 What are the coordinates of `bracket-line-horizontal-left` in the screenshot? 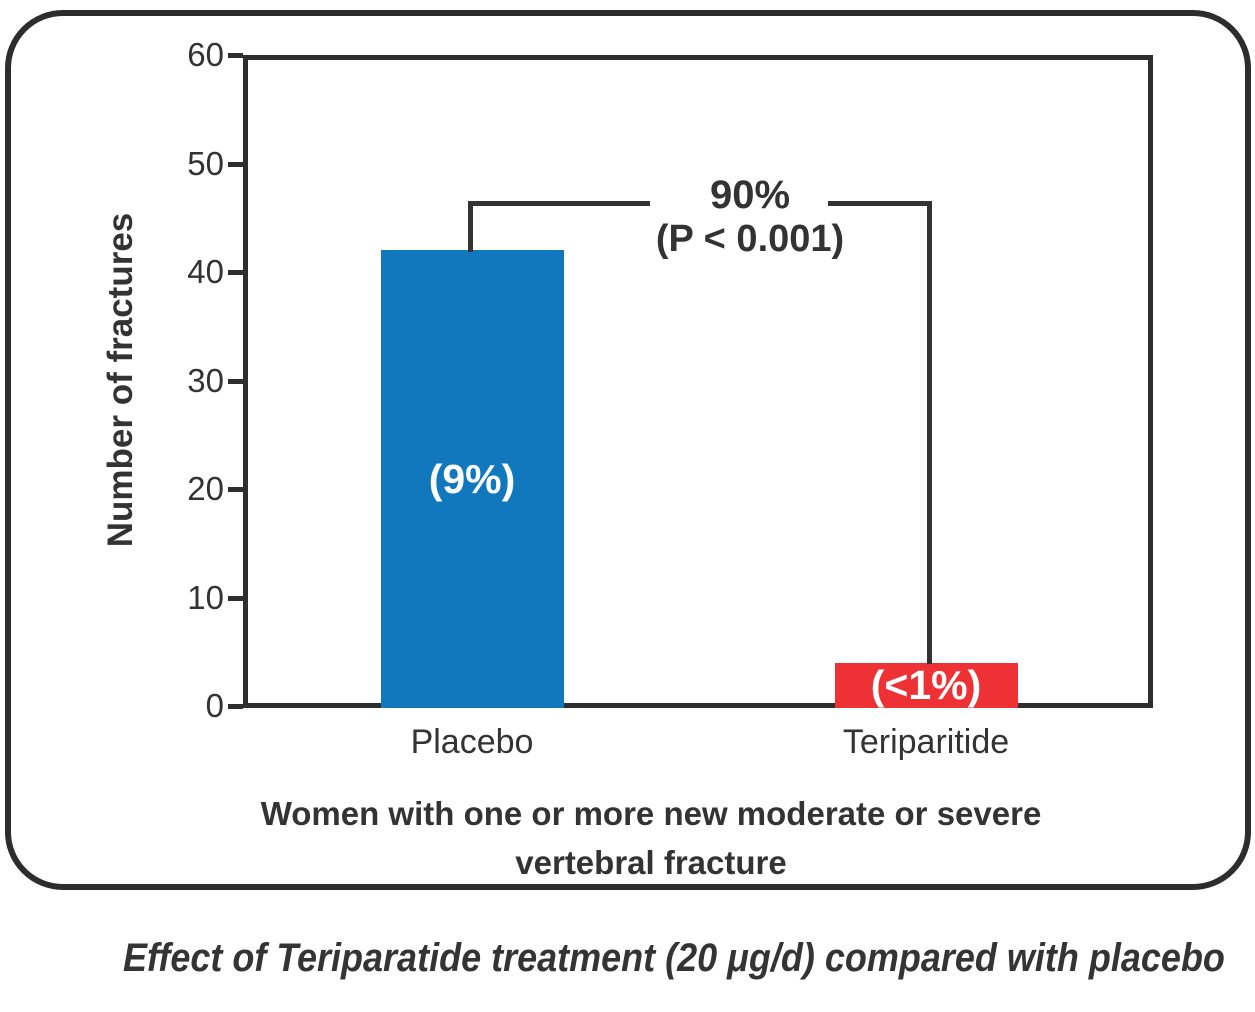 It's located at (560, 203).